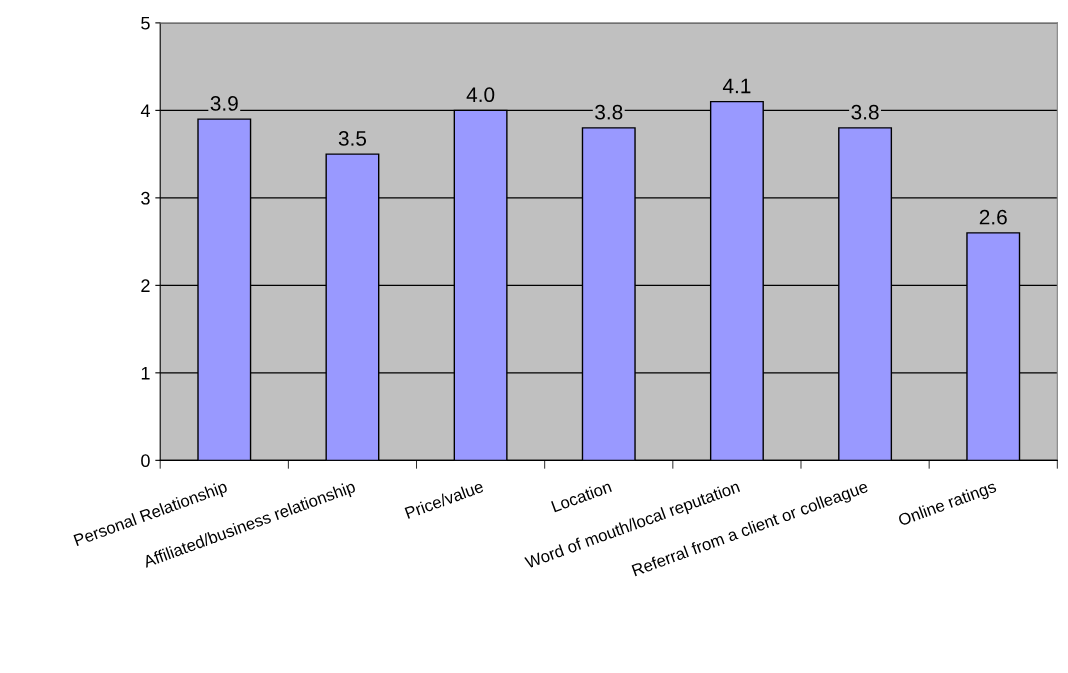 This screenshot has height=673, width=1068. Describe the element at coordinates (947, 504) in the screenshot. I see `x-tick-label: Online ratings` at that location.